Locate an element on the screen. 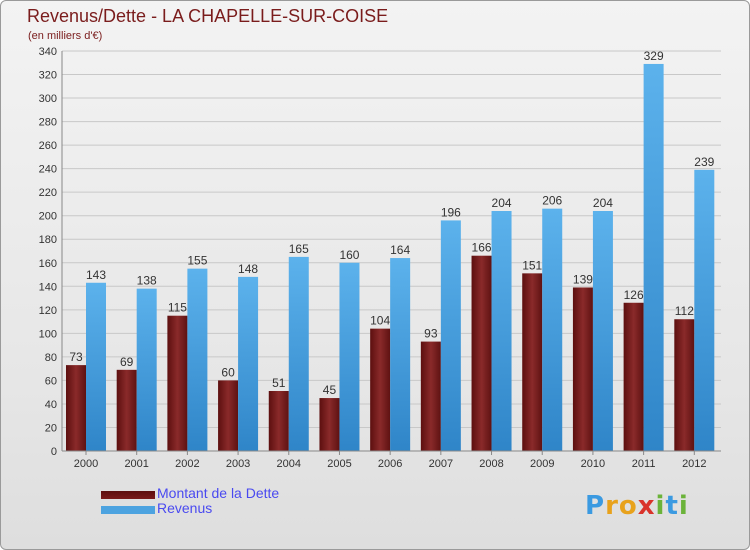 The width and height of the screenshot is (750, 550). chart-subtitle: (en milliers d'€) is located at coordinates (65, 36).